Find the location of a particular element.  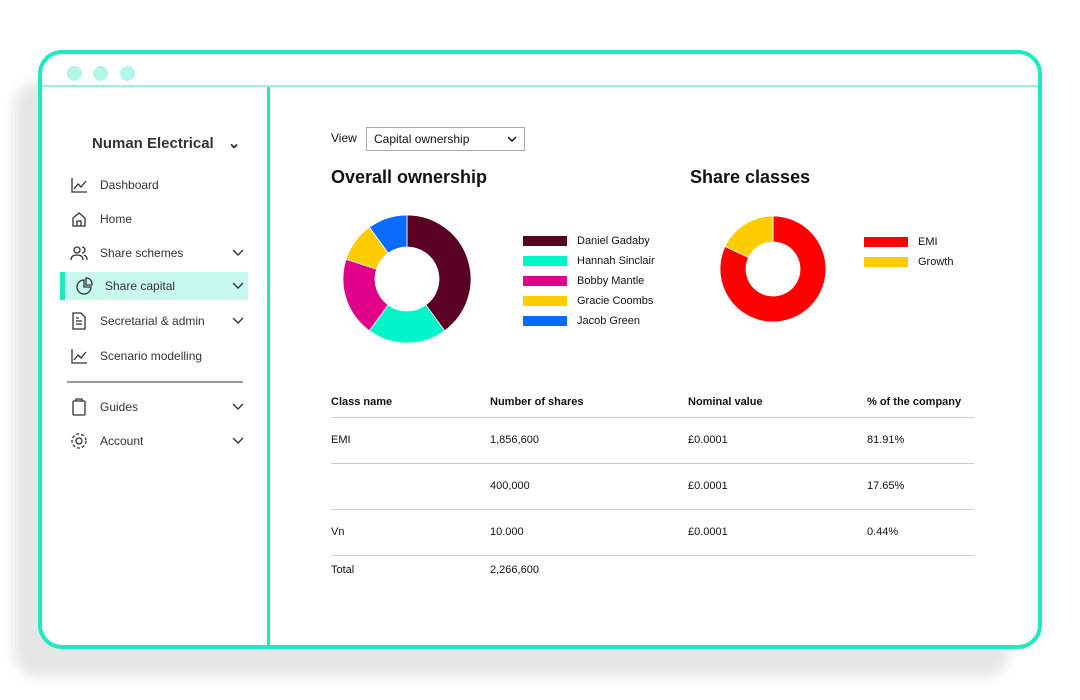

legend-label: Hannah Sinclair is located at coordinates (616, 261).